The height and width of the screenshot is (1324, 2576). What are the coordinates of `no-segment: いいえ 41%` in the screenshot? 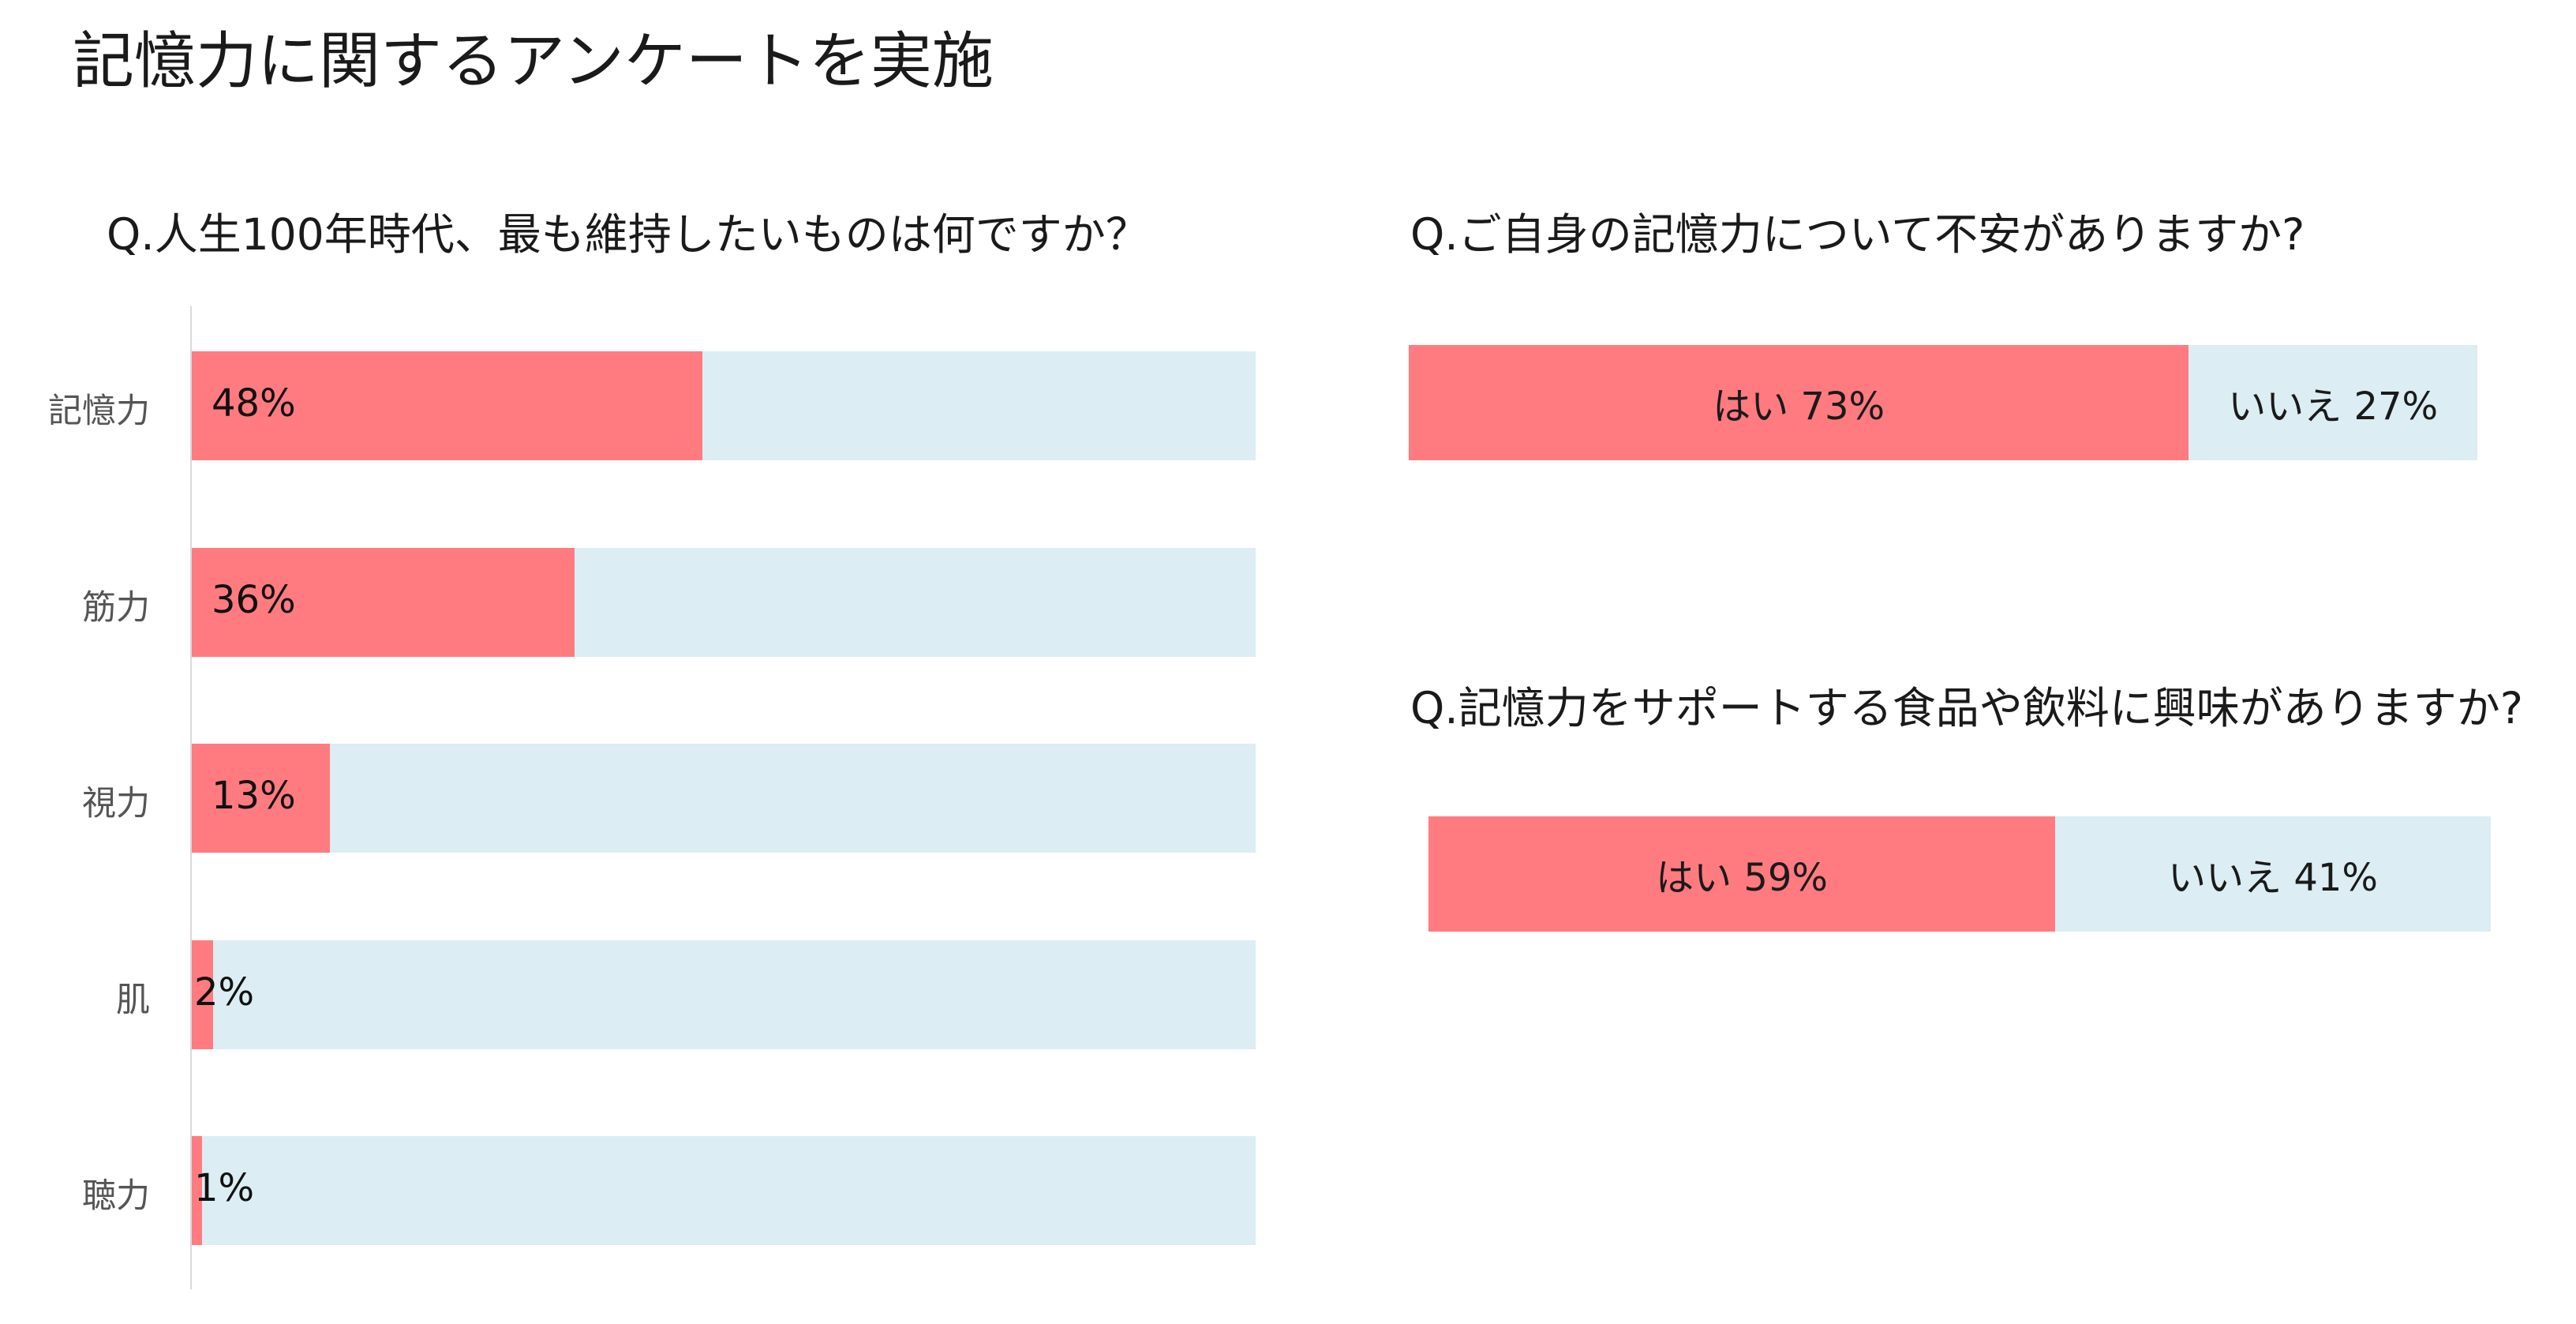 It's located at (2273, 874).